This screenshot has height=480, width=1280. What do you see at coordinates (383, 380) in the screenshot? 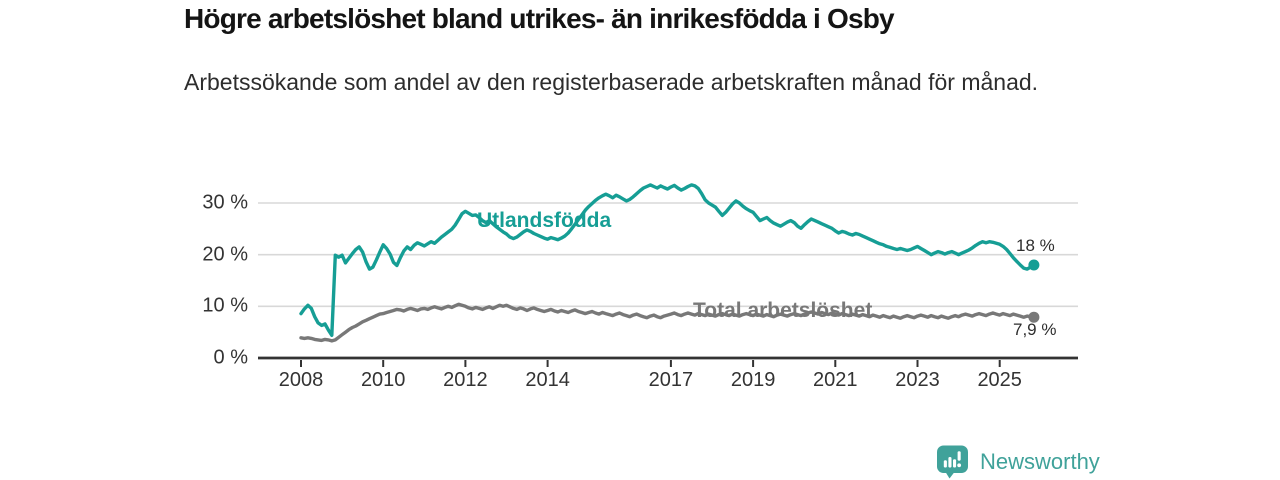
I see `x-tick-label: 2010` at bounding box center [383, 380].